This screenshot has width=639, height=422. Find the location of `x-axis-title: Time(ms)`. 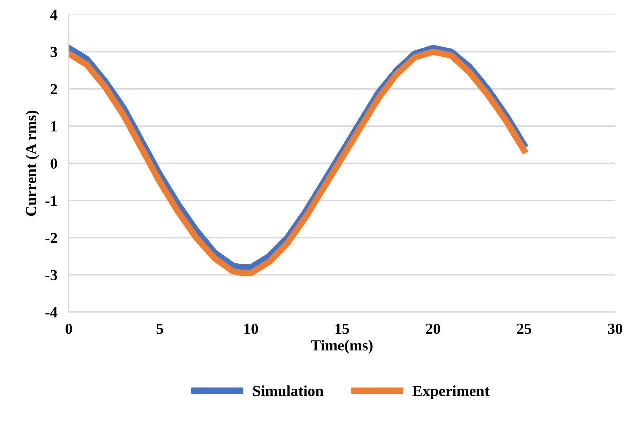

x-axis-title: Time(ms) is located at coordinates (342, 347).